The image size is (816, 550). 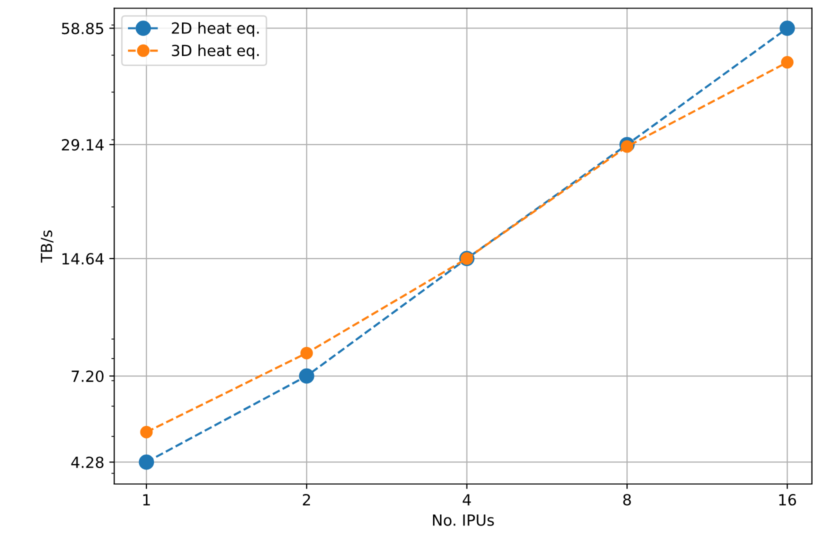 What do you see at coordinates (146, 500) in the screenshot?
I see `x-tick-label: 1` at bounding box center [146, 500].